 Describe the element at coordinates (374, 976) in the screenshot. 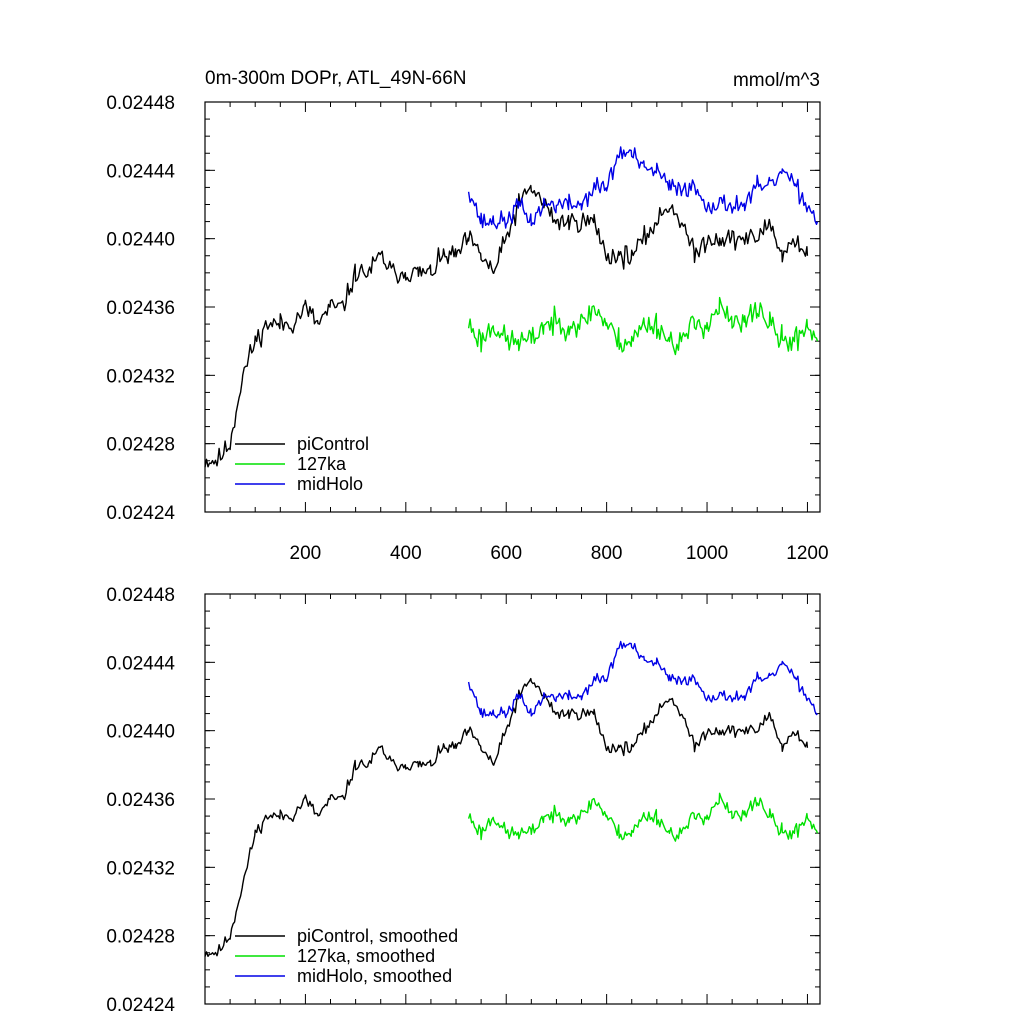

I see `legend-label: midHolo, smoothed` at that location.